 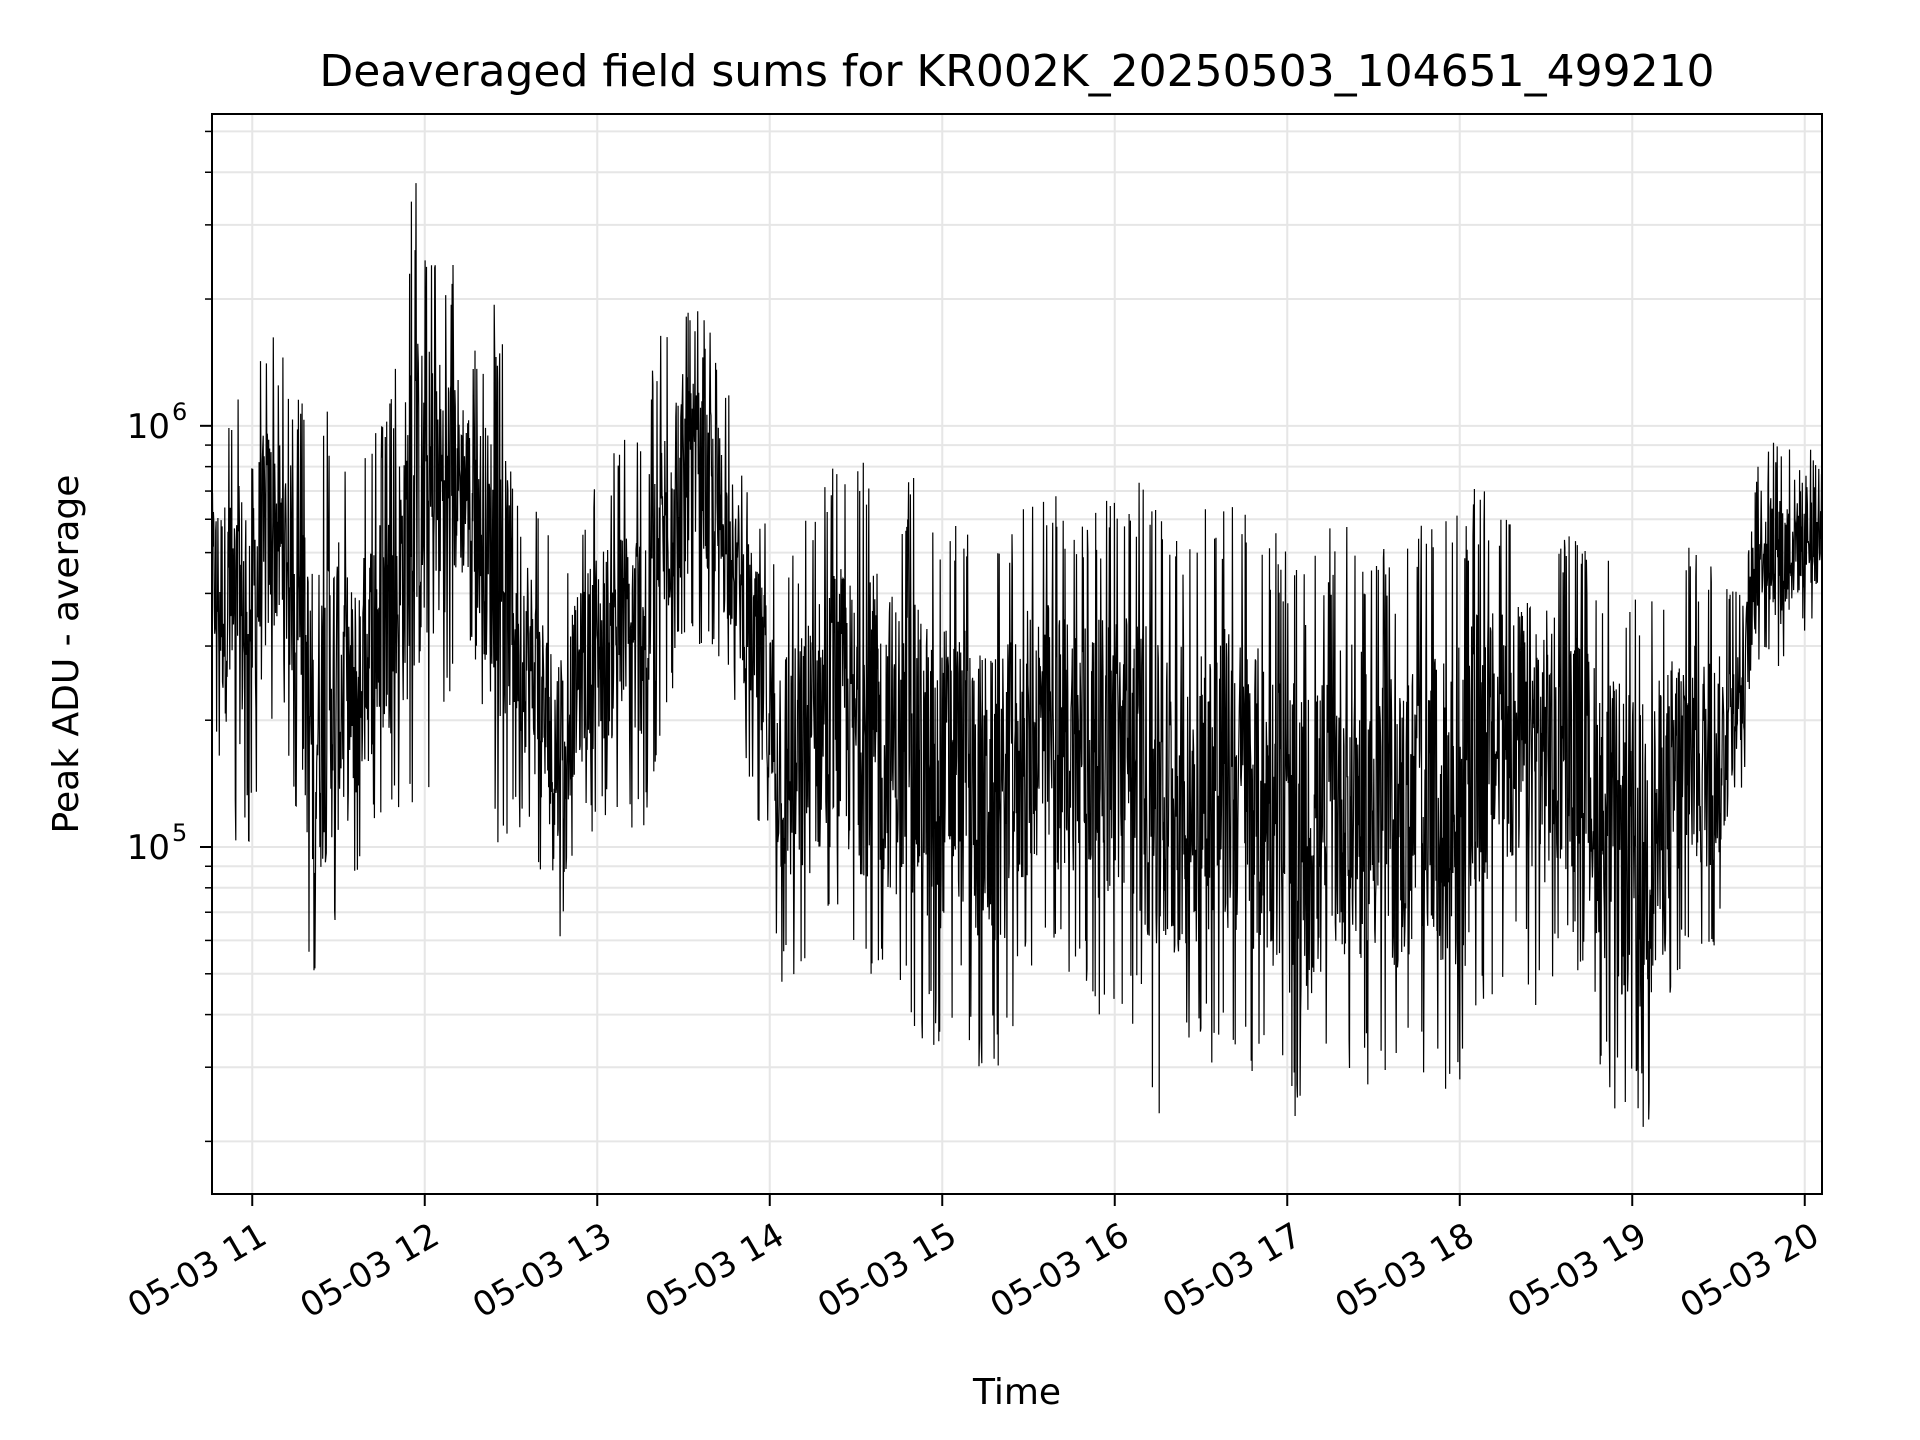 What do you see at coordinates (66, 654) in the screenshot?
I see `y-axis-label: Peak ADU - average` at bounding box center [66, 654].